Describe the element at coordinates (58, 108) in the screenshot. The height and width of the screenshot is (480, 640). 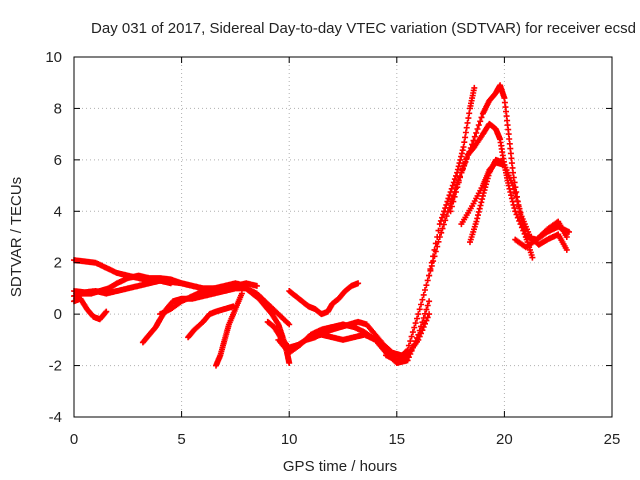
I see `y-tick-label: 8` at that location.